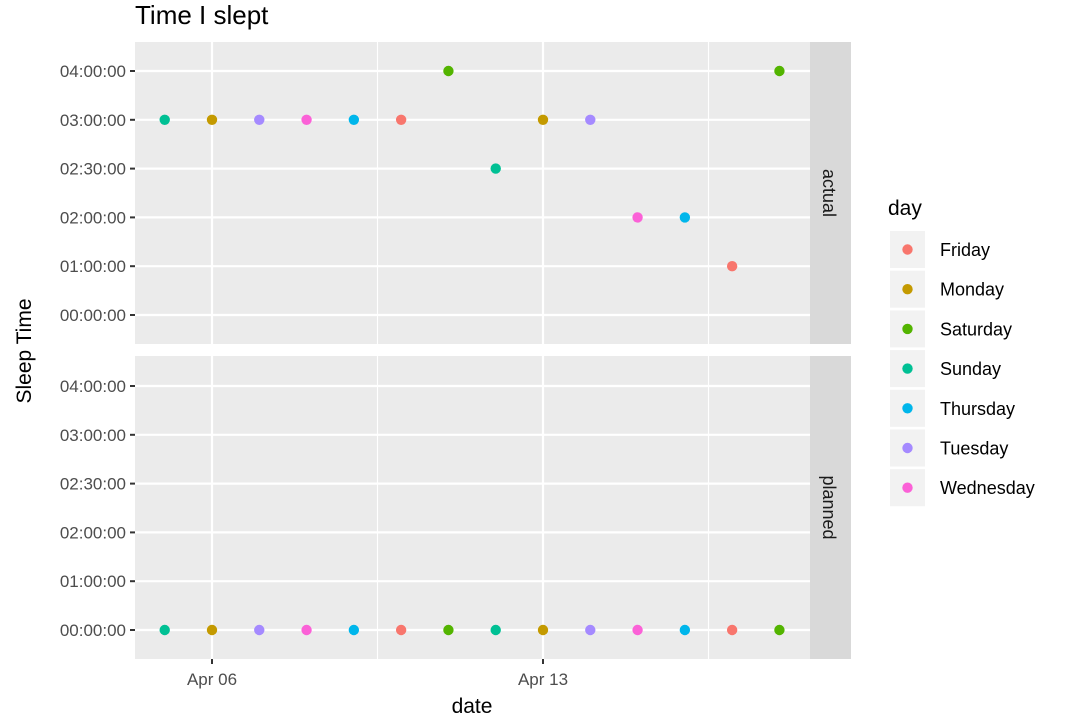 The width and height of the screenshot is (1066, 723). Describe the element at coordinates (987, 488) in the screenshot. I see `legend-label: Wednesday` at that location.